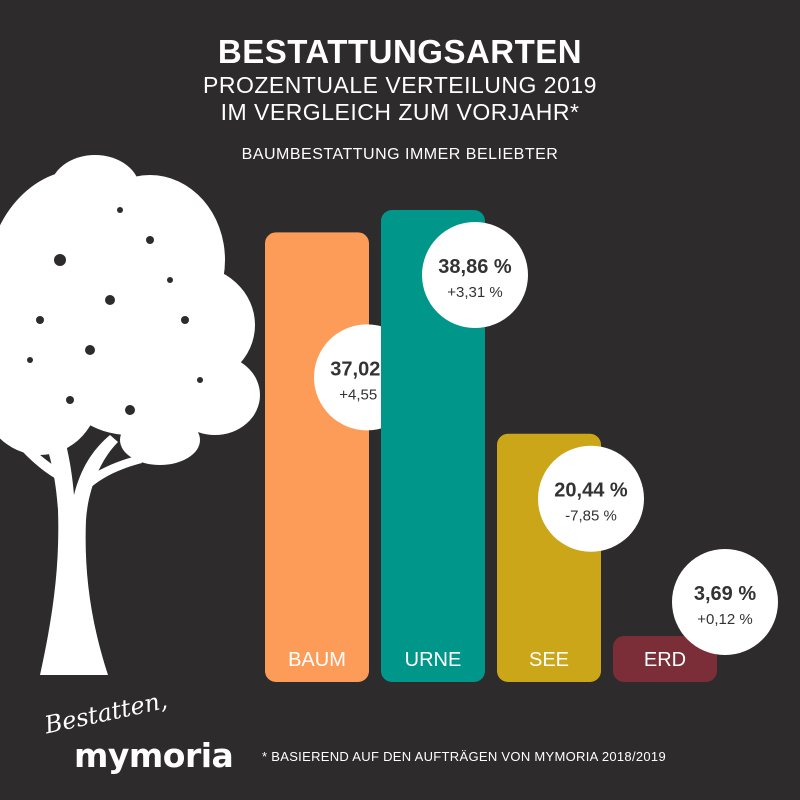 This screenshot has width=800, height=800. What do you see at coordinates (725, 594) in the screenshot?
I see `value-label-erd: 3,69 %` at bounding box center [725, 594].